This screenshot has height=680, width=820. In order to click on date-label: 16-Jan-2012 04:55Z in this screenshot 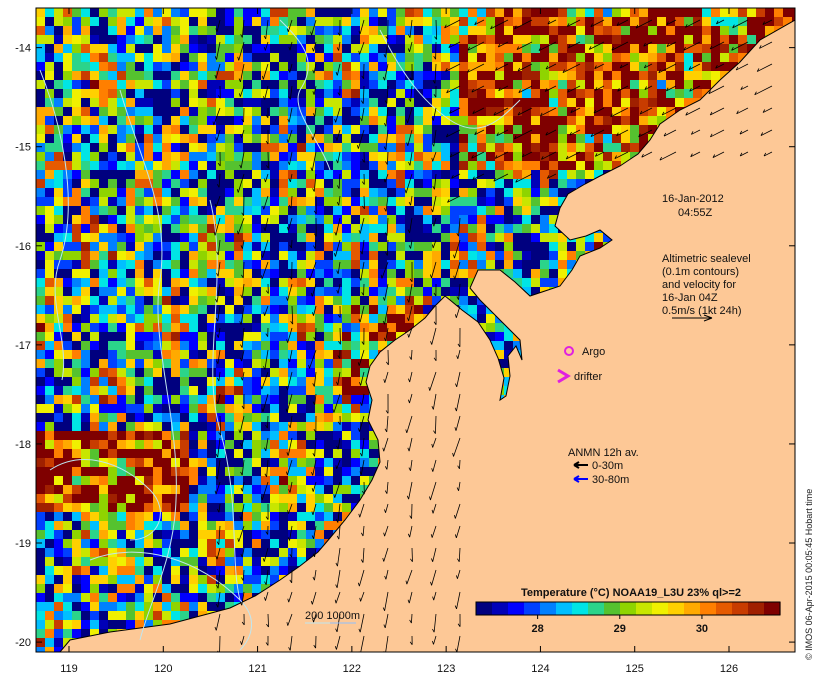, I will do `click(693, 206)`.